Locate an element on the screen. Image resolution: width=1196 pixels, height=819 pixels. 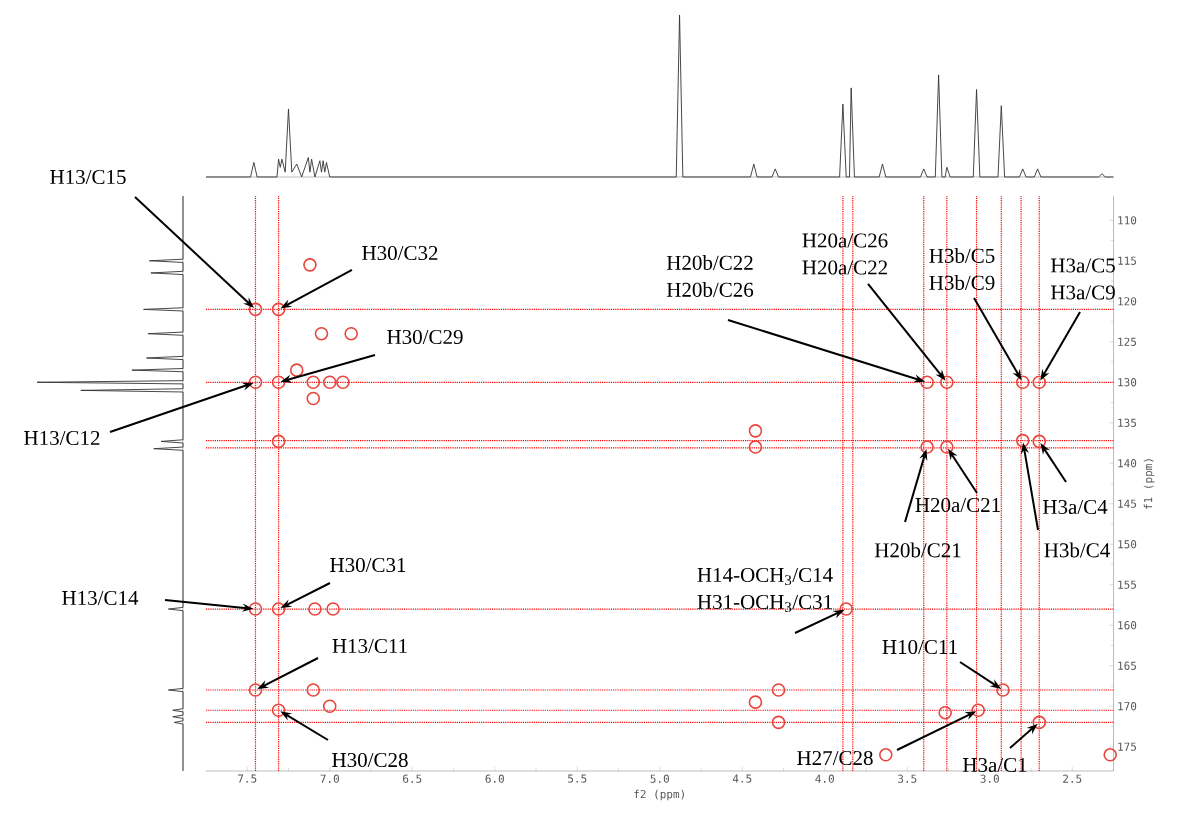
annotation: H14-OCH$_{3}$/C14 H31-OCH$_{3}$/C31 is located at coordinates (765, 590).